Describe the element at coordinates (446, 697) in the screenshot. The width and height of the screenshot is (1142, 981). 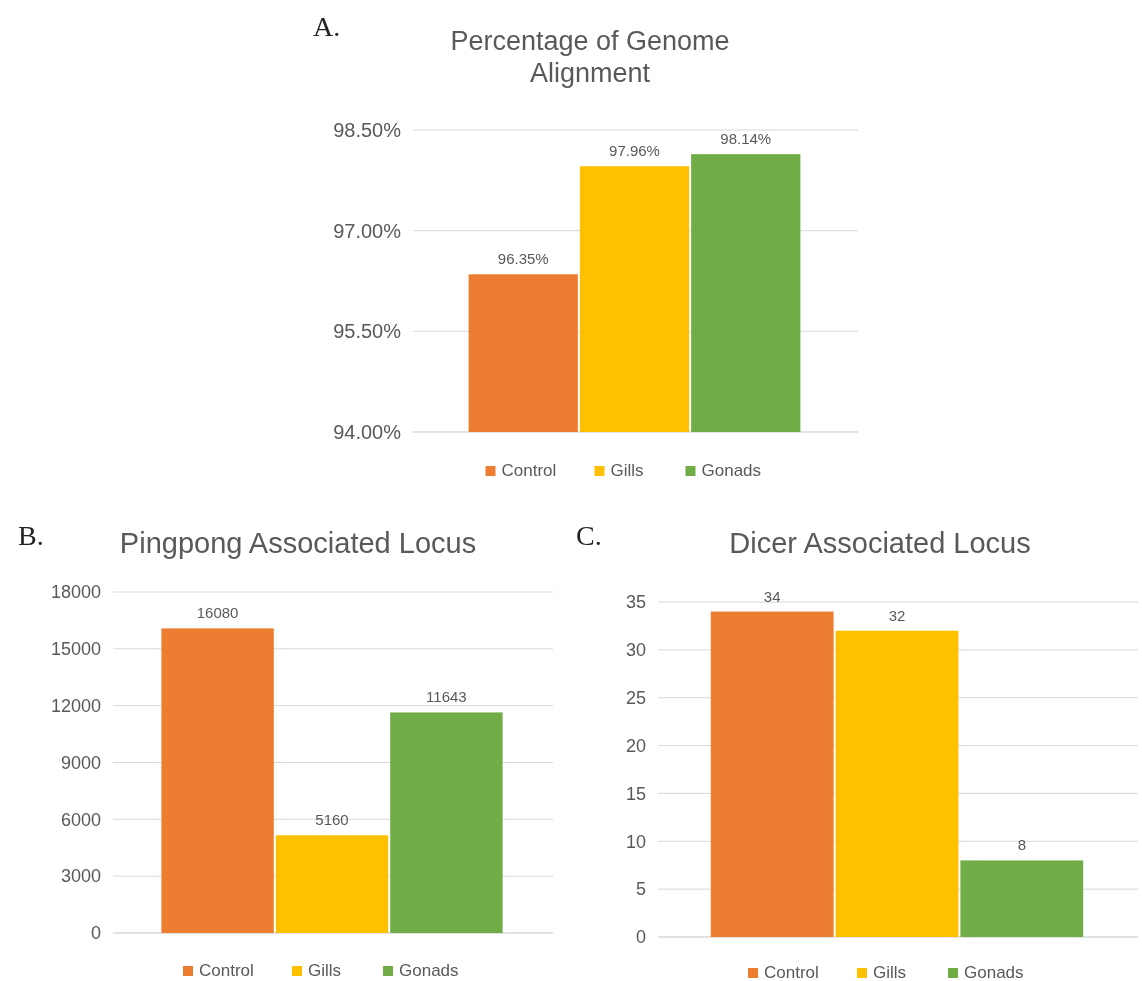
I see `data-label: 11643` at that location.